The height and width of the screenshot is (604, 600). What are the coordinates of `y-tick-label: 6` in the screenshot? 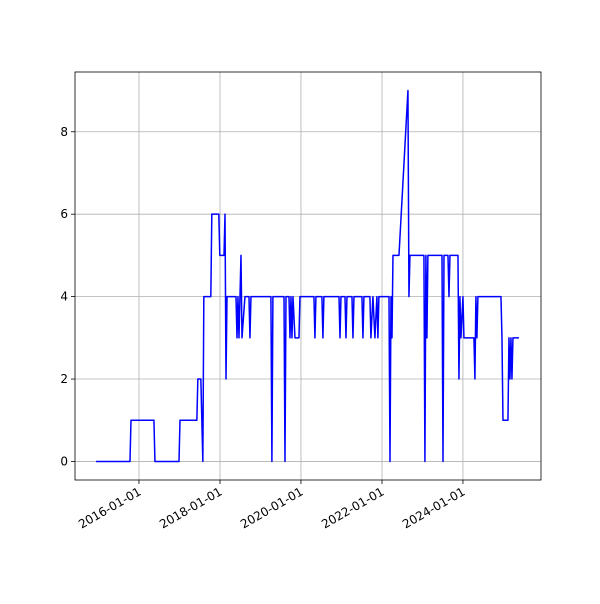 It's located at (64, 214).